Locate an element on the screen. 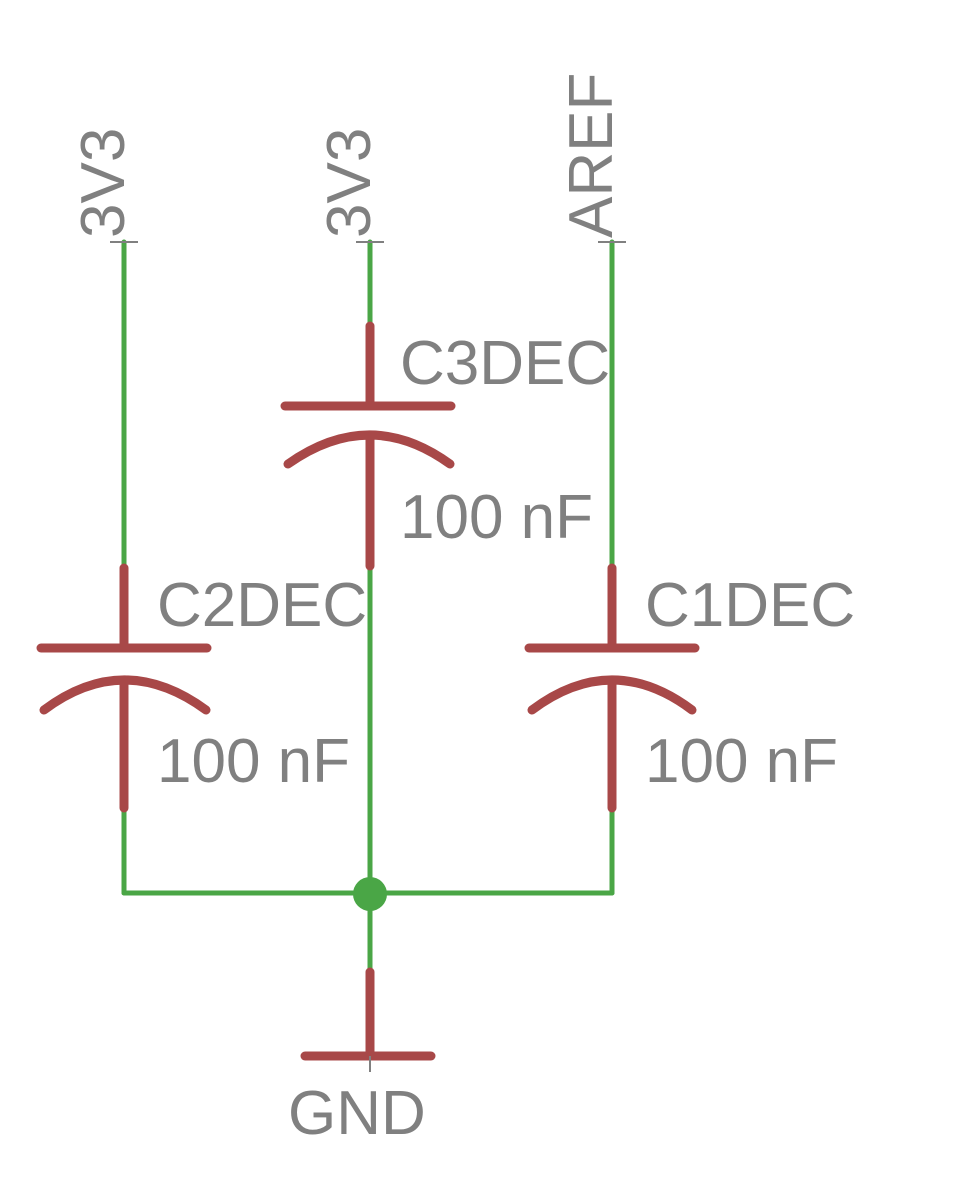  net-label-left-supply: 3V3 is located at coordinates (103, 183).